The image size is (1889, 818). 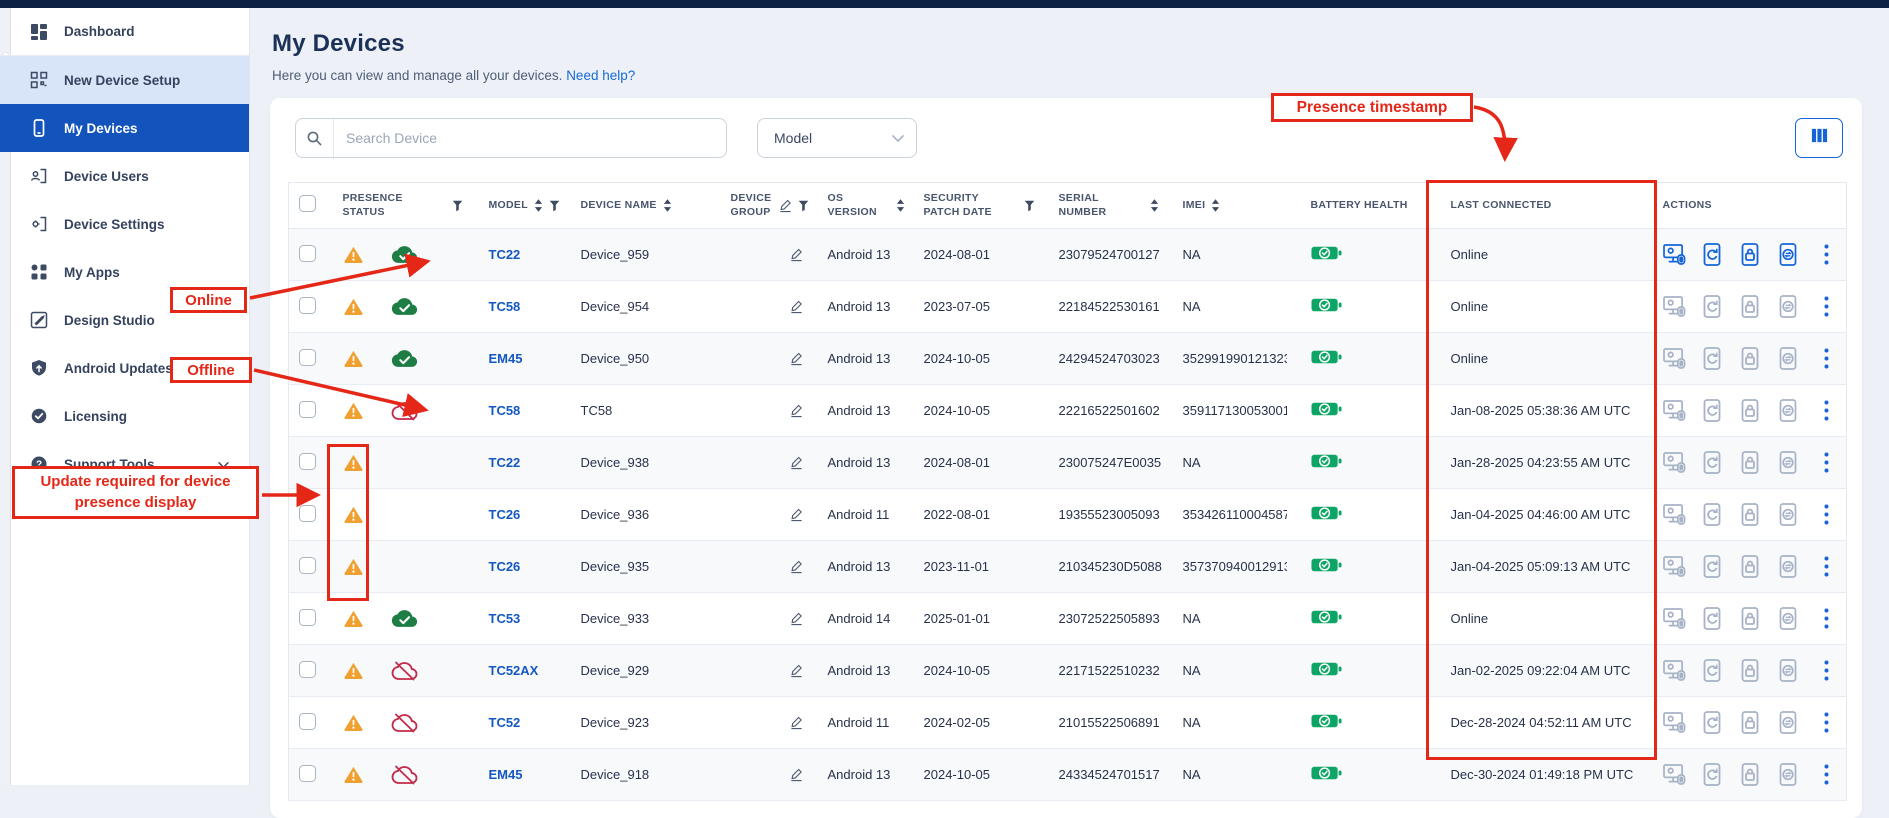 I want to click on sidebar-item-device-settings: Device Settings, so click(x=124, y=224).